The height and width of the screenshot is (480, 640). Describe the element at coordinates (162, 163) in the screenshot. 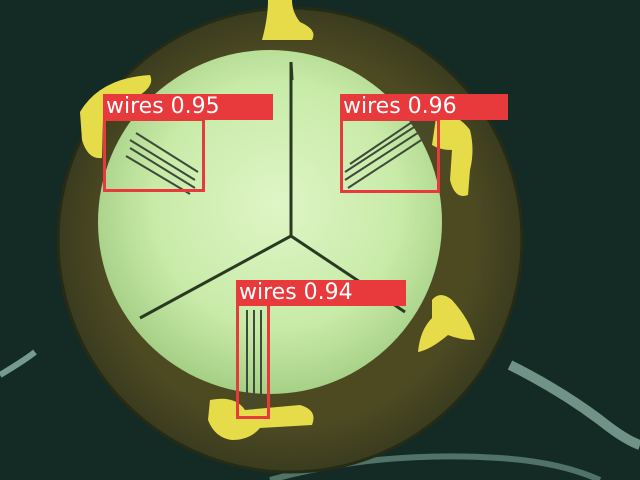

I see `wire-group-left` at that location.